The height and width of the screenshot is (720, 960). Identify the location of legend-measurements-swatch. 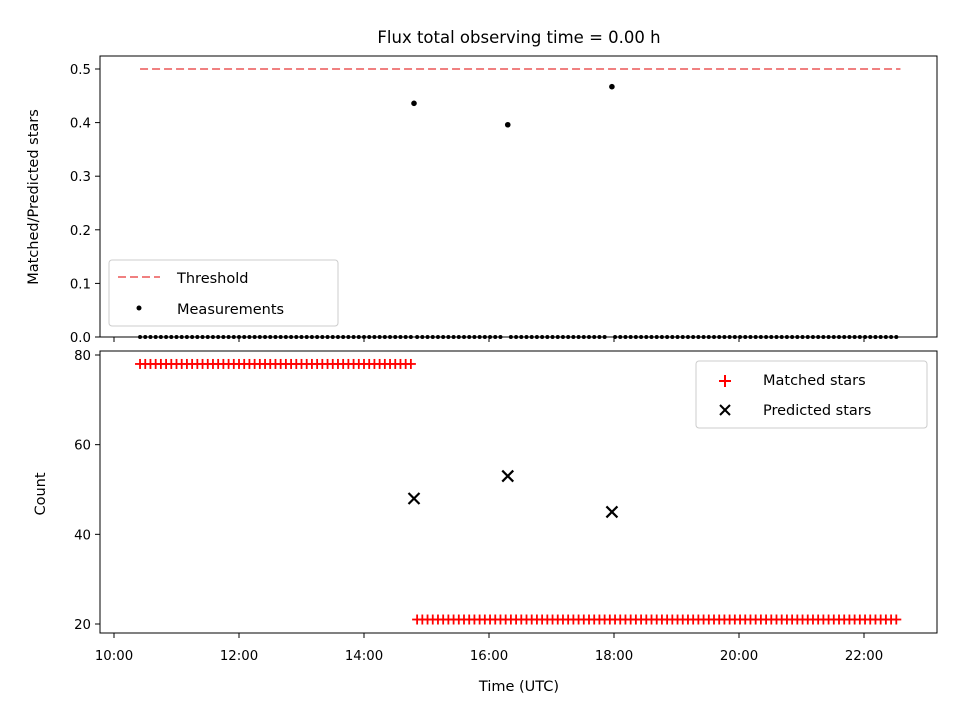
(139, 308).